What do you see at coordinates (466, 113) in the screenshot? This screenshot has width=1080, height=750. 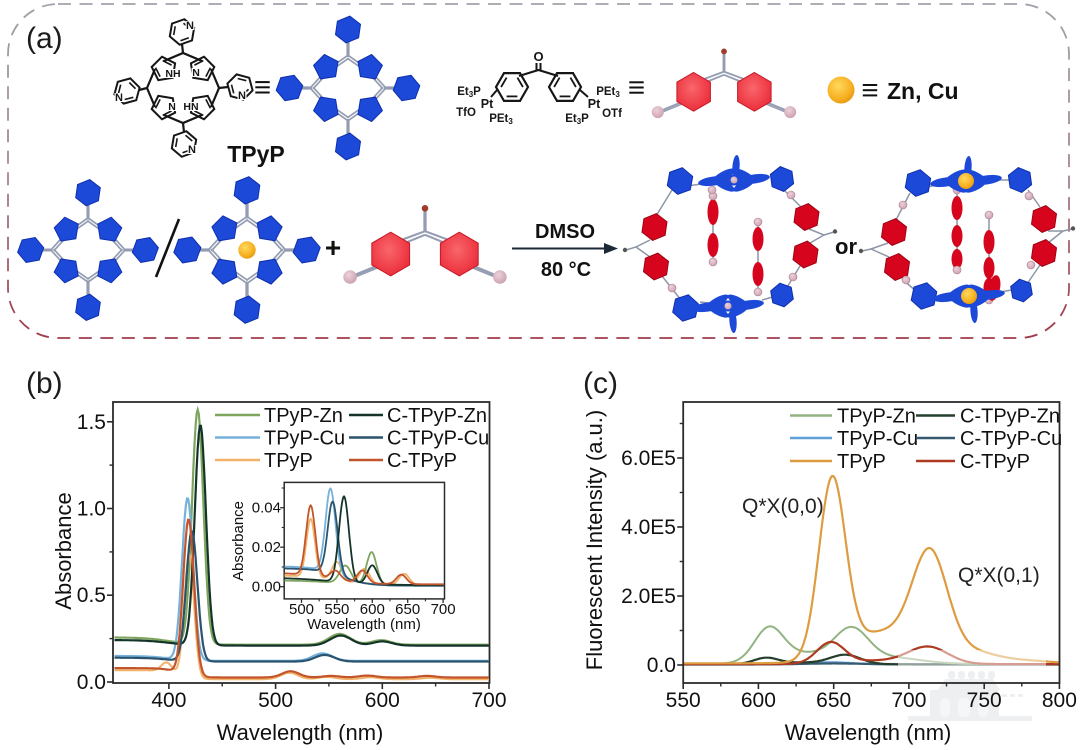 I see `svg-text: TfO` at bounding box center [466, 113].